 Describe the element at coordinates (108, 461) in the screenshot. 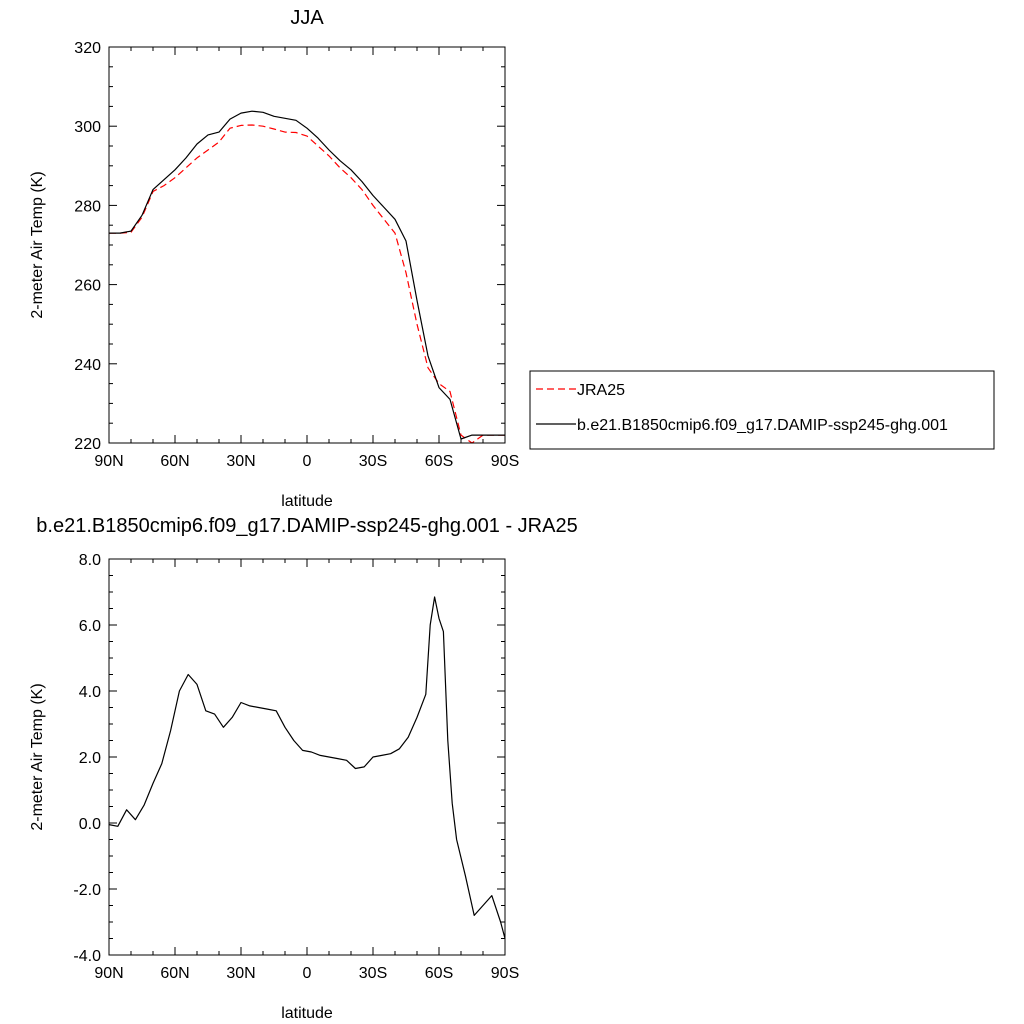

I see `top-panel-x-tick-label: 90N` at that location.